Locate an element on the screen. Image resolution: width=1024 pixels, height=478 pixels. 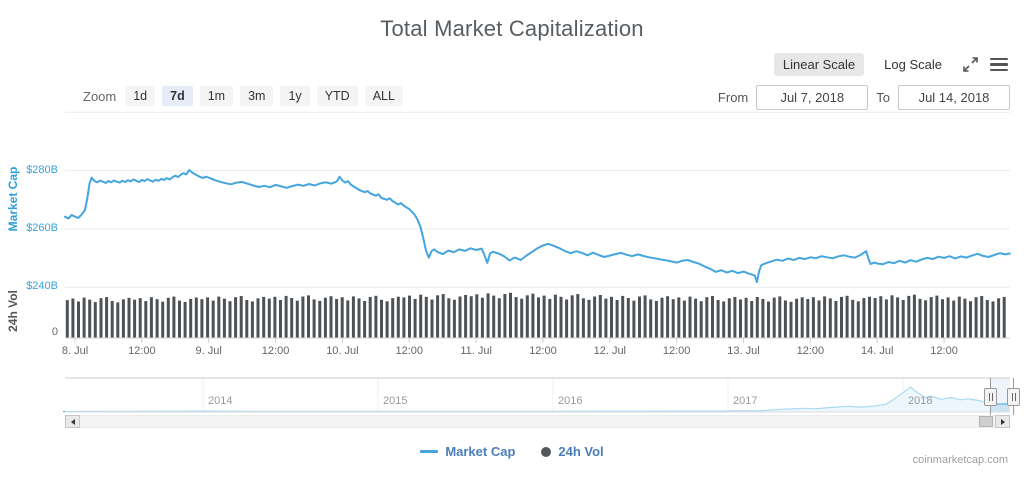
scrollbar-thumb is located at coordinates (986, 421).